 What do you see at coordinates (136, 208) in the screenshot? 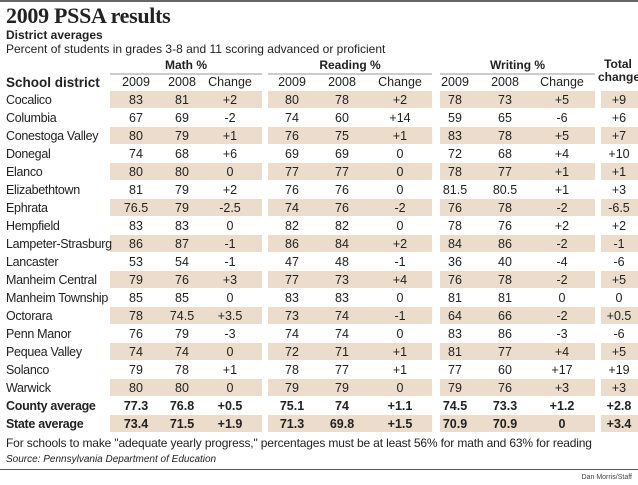
I see `cell-m09: 76.5` at bounding box center [136, 208].